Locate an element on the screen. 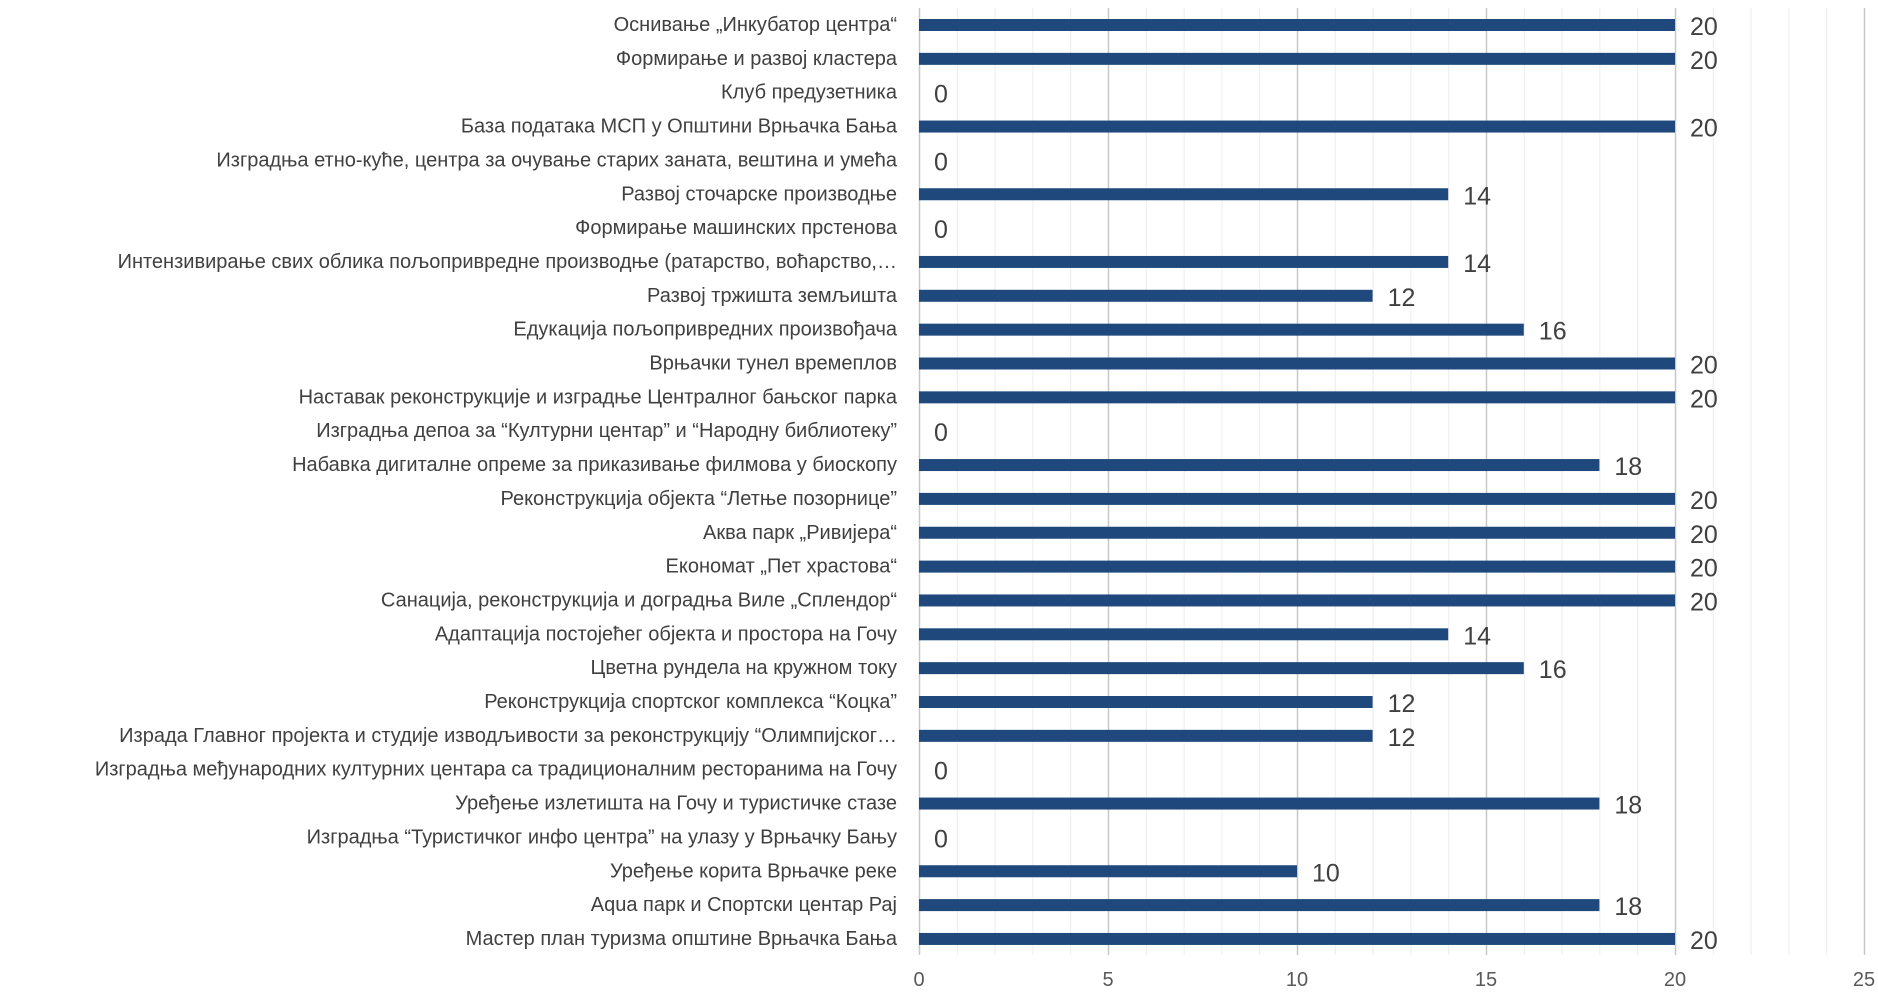 The width and height of the screenshot is (1878, 995). category-label: Уређење корита Врњачке реке is located at coordinates (753, 871).